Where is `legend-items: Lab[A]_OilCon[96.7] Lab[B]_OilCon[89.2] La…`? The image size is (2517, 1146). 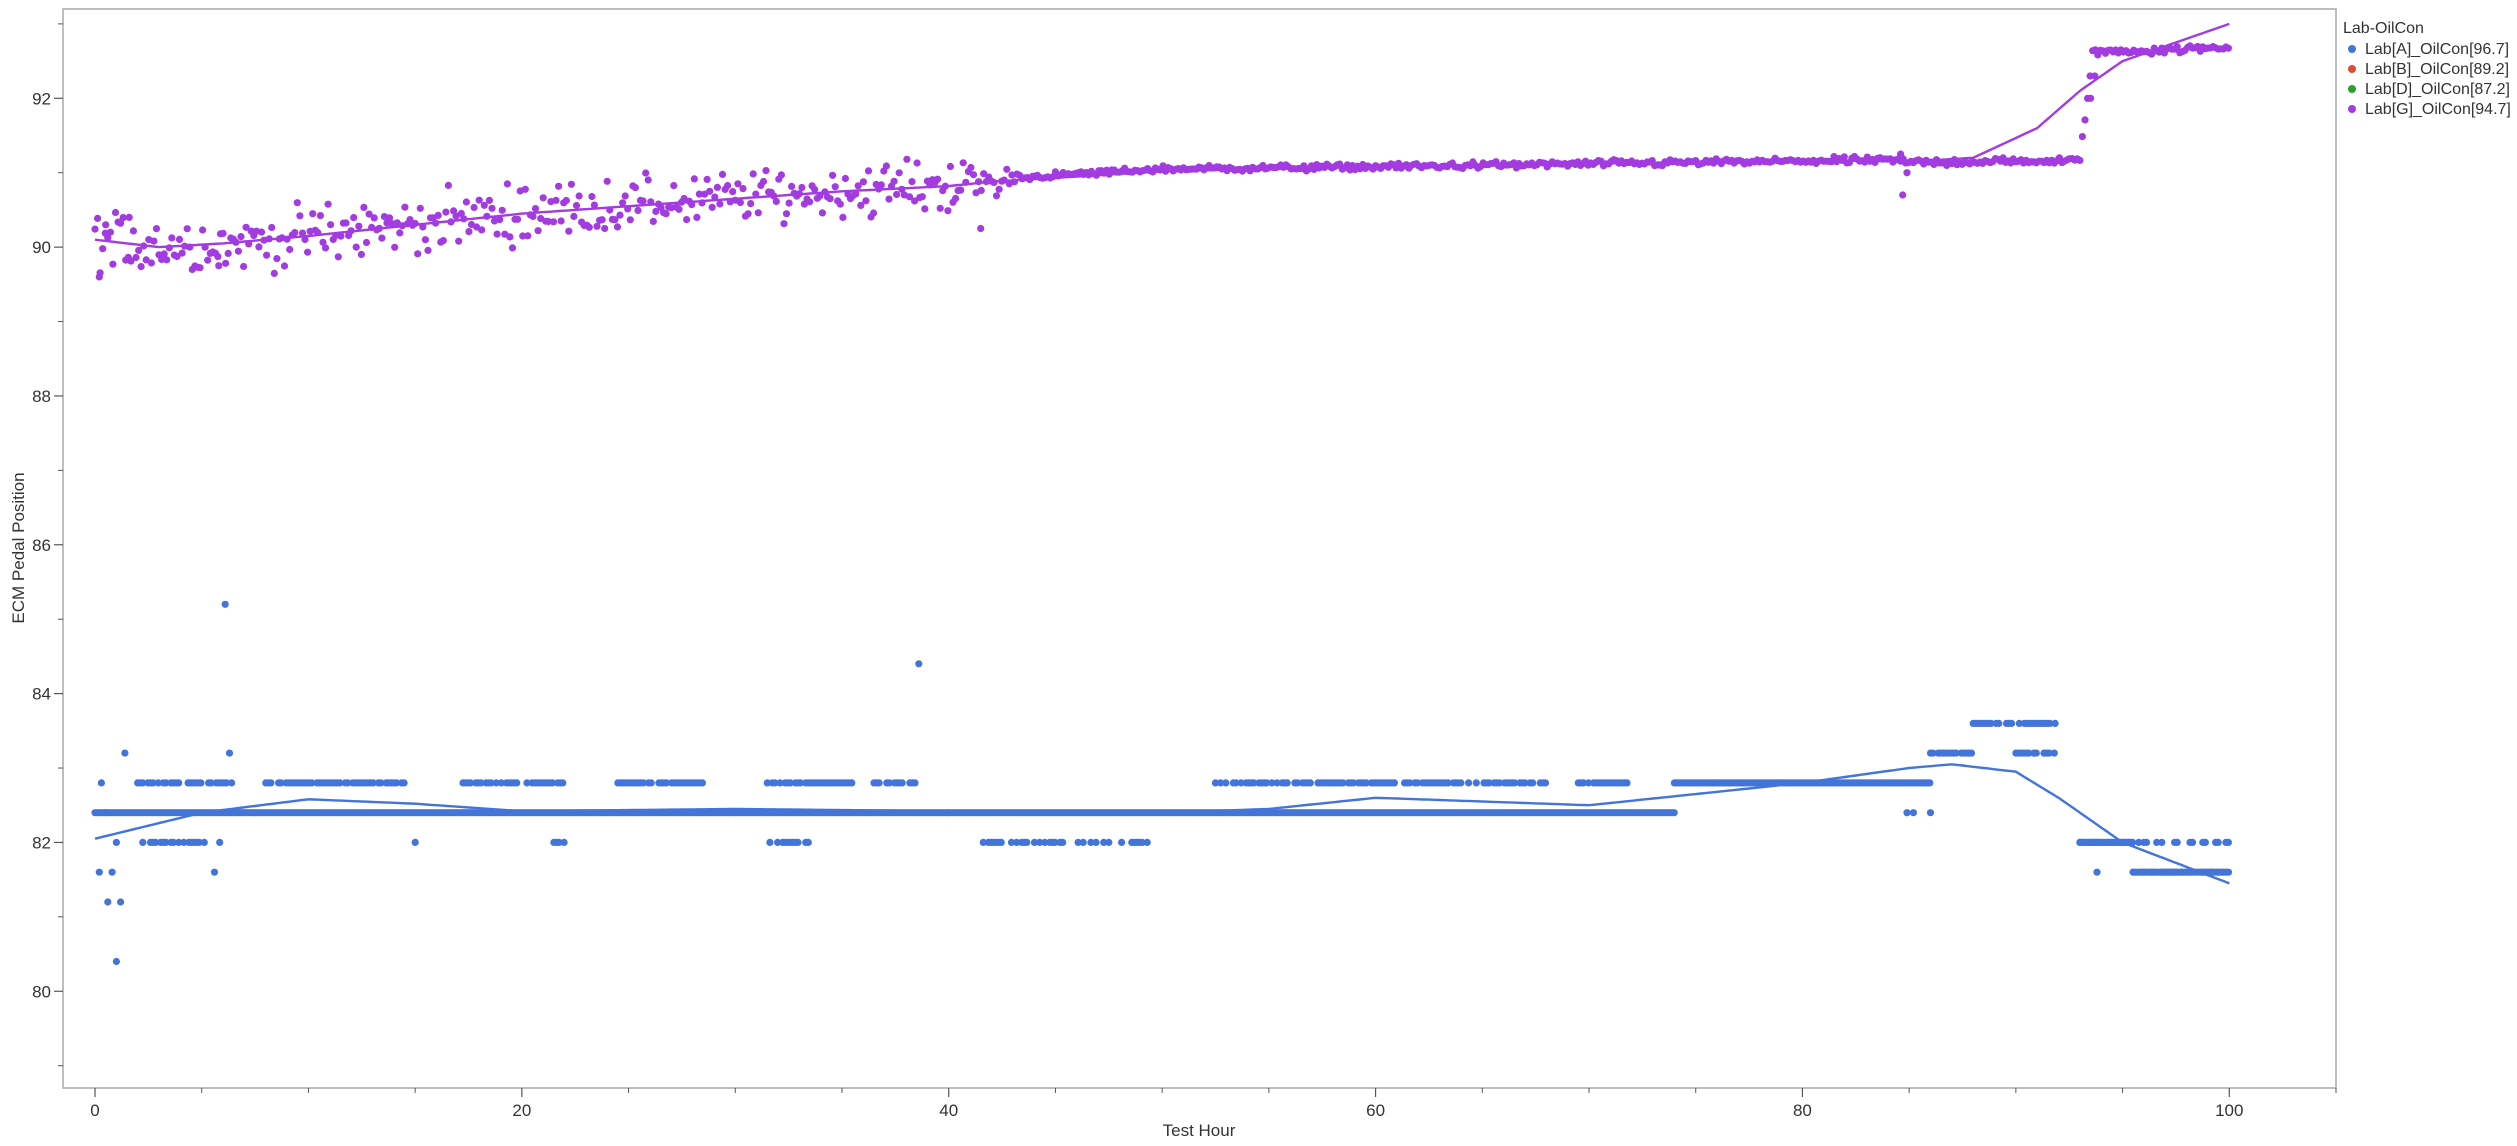 legend-items: Lab[A]_OilCon[96.7] Lab[B]_OilCon[89.2] La… is located at coordinates (2429, 79).